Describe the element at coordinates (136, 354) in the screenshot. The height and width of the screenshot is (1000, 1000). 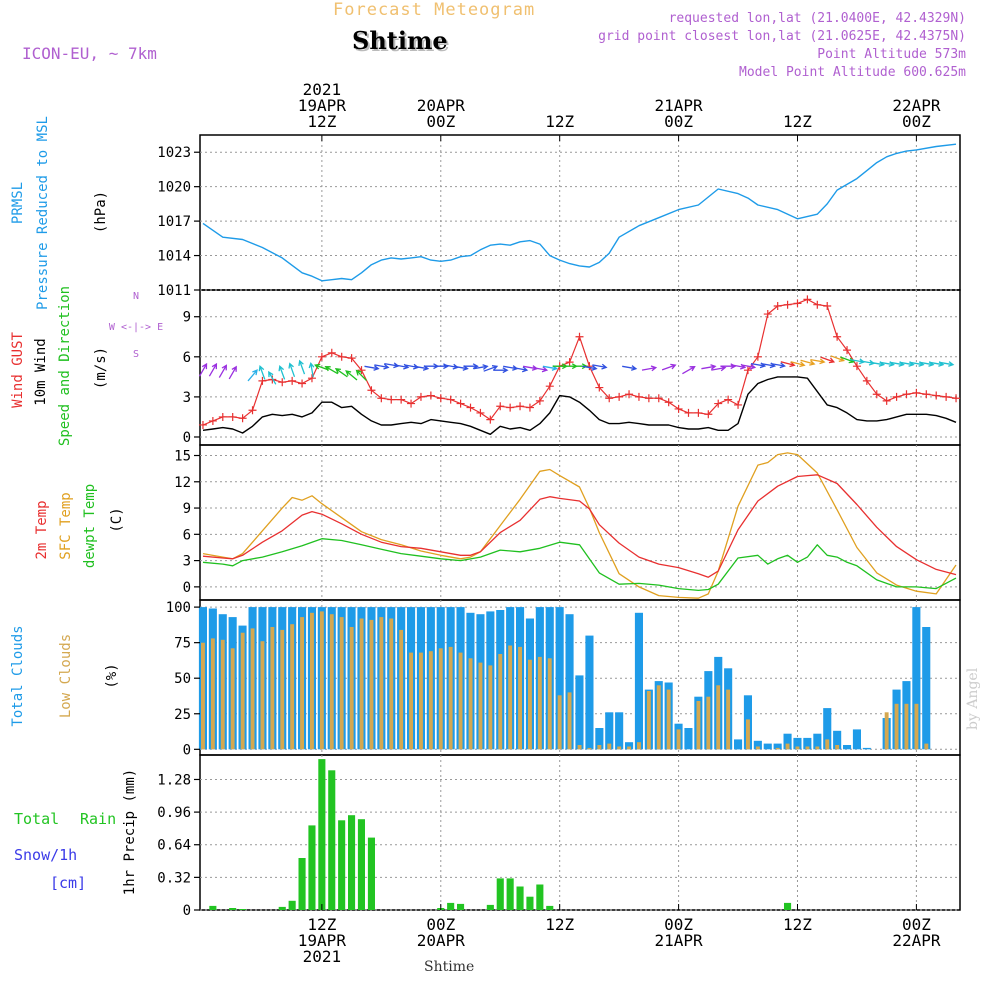
I see `compass-south: S` at that location.